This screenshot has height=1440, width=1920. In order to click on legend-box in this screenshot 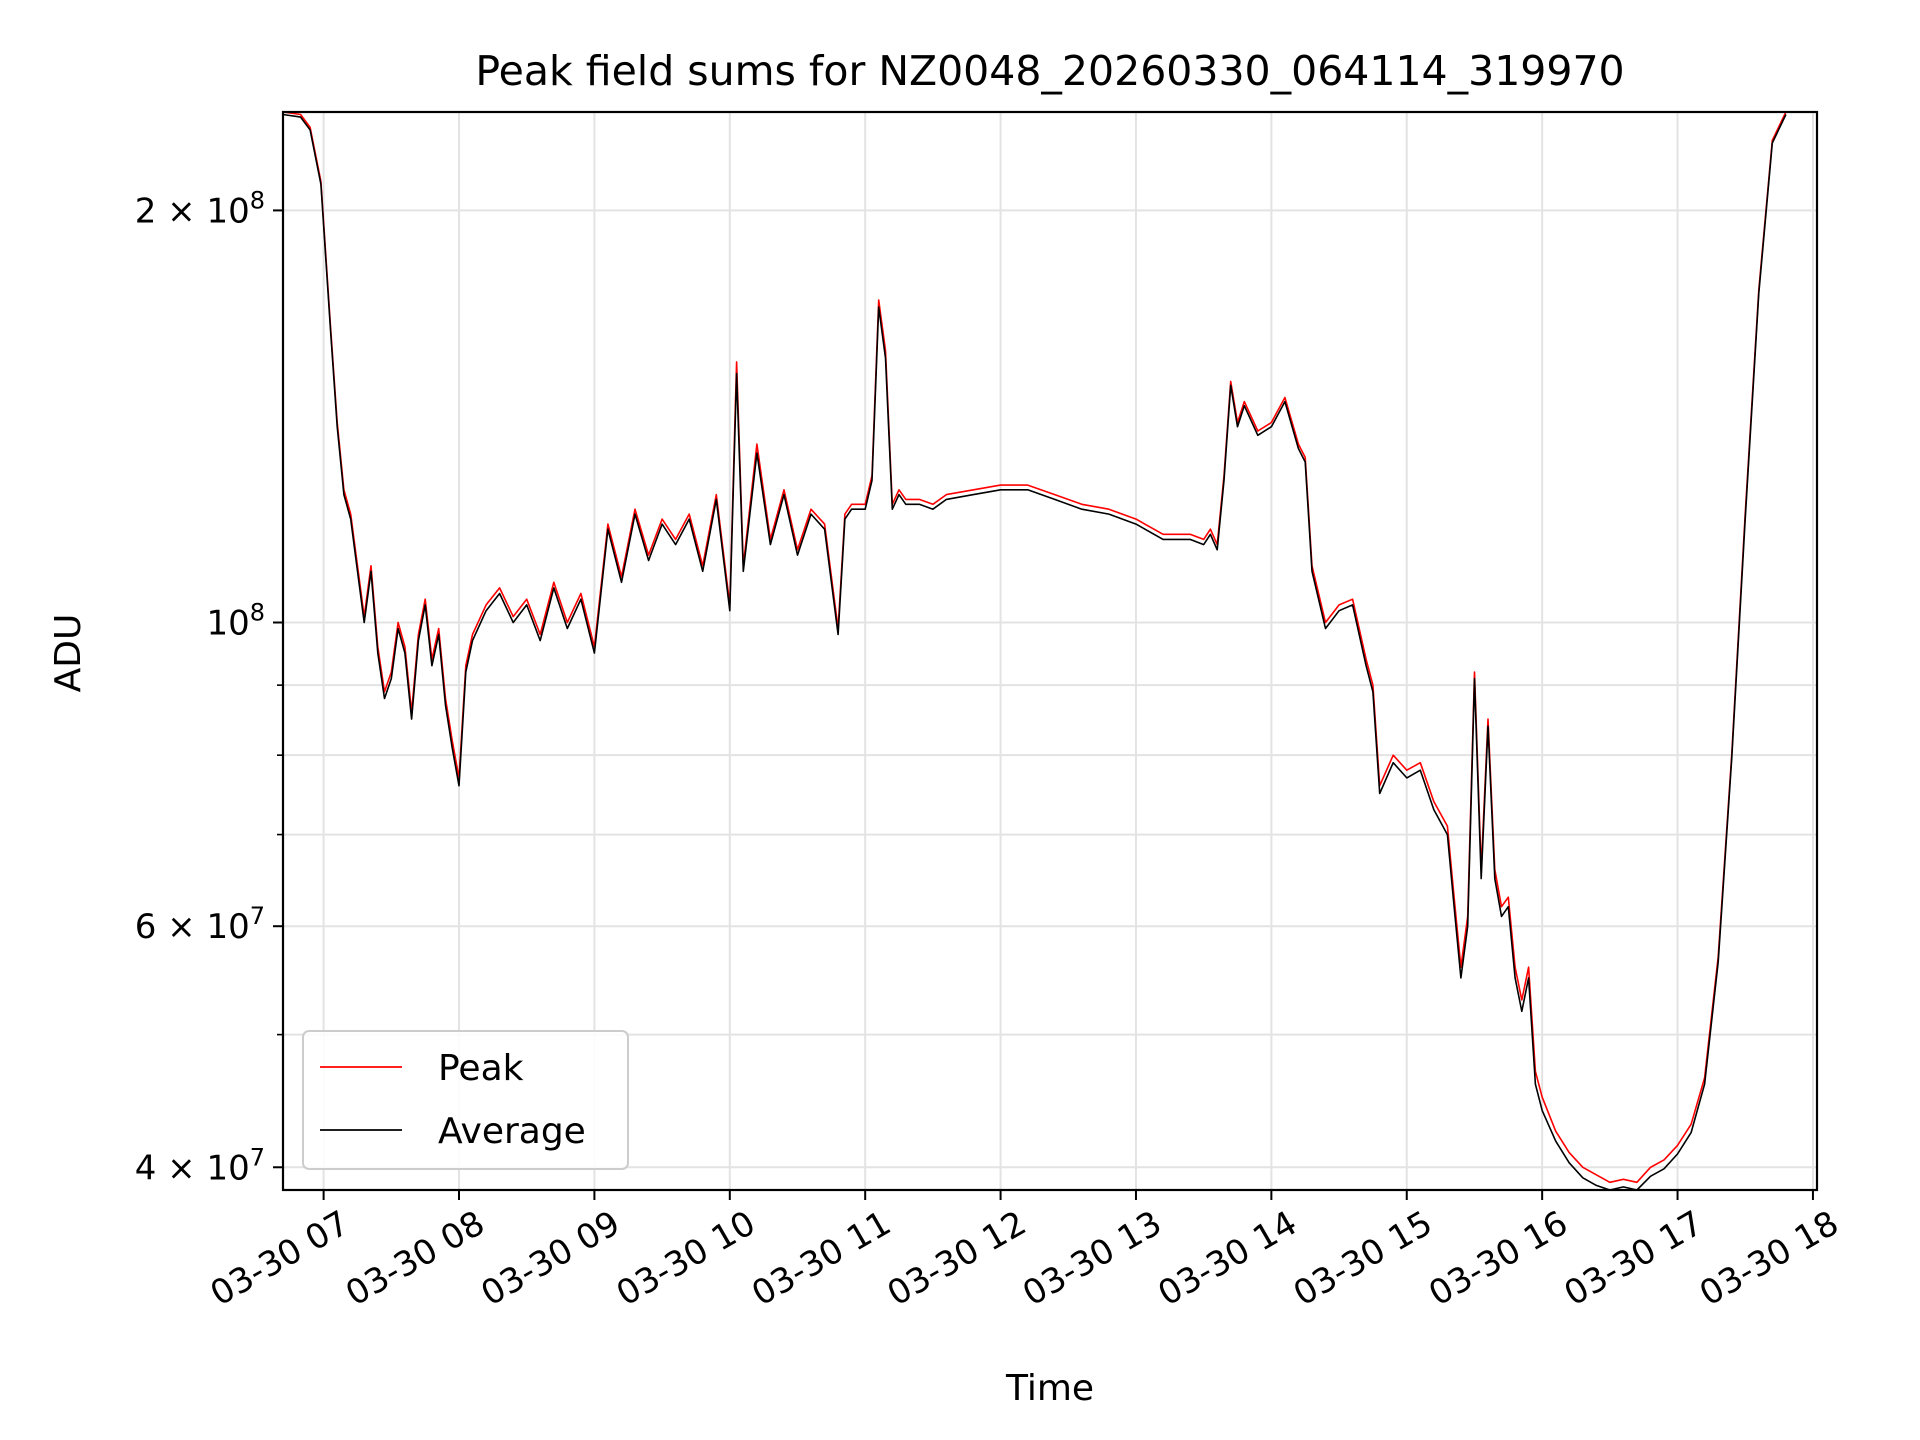, I will do `click(465, 1100)`.